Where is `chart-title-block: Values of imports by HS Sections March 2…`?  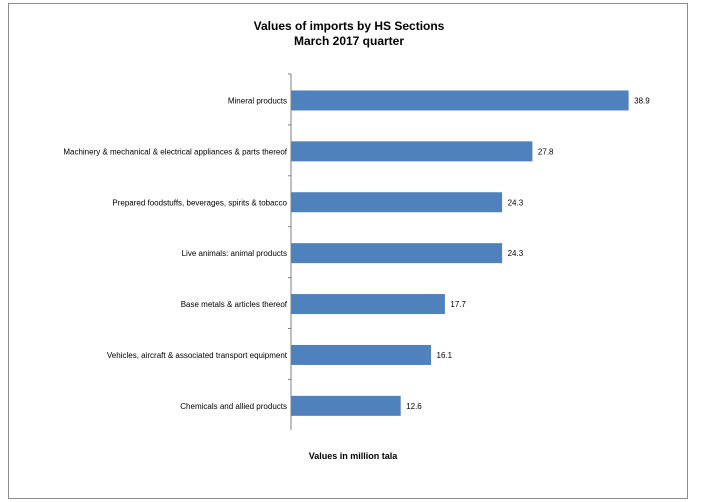
chart-title-block: Values of imports by HS Sections March 2… is located at coordinates (349, 34).